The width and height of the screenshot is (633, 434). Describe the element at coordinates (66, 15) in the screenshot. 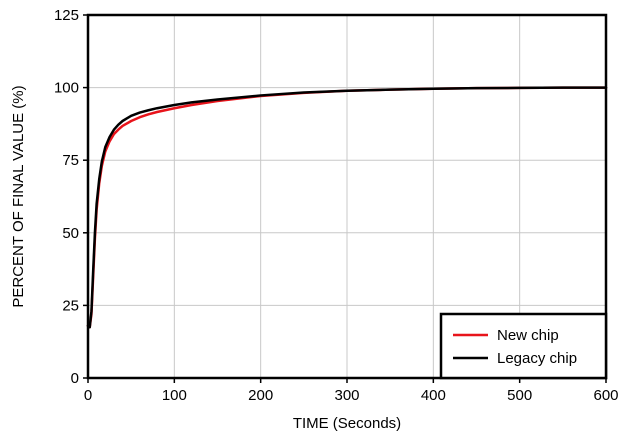

I see `y-tick-label: 125` at that location.